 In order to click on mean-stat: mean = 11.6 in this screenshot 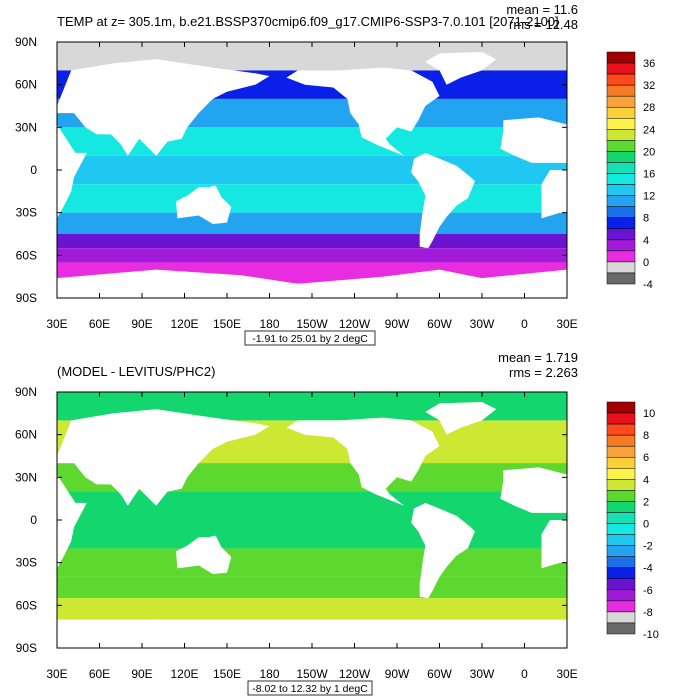, I will do `click(542, 9)`.